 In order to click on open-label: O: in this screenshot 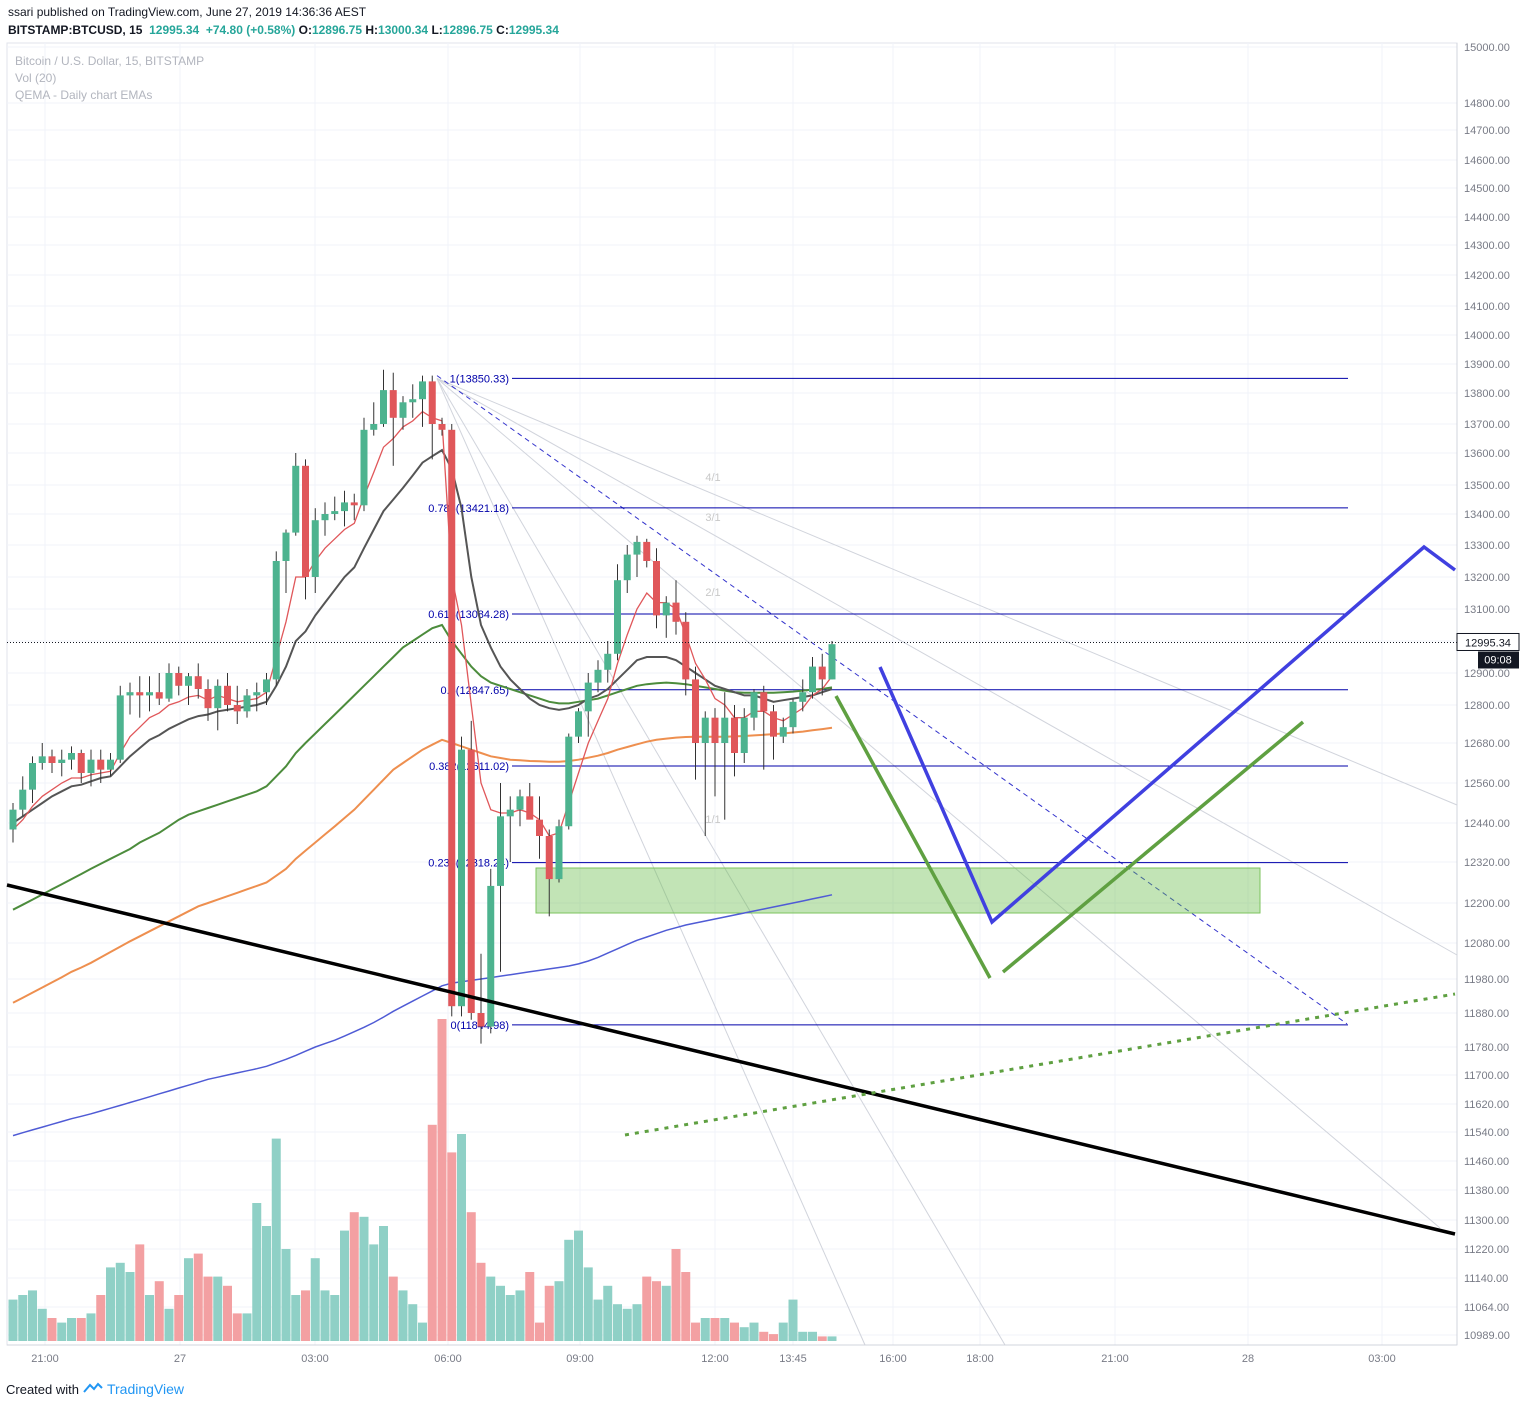, I will do `click(305, 30)`.